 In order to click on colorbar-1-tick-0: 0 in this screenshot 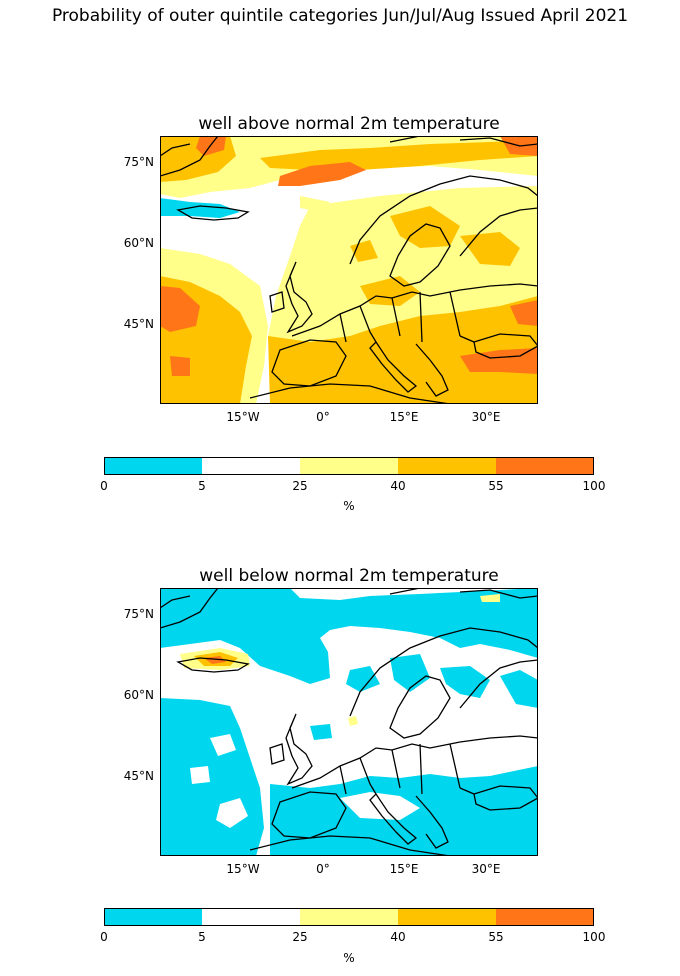, I will do `click(104, 486)`.